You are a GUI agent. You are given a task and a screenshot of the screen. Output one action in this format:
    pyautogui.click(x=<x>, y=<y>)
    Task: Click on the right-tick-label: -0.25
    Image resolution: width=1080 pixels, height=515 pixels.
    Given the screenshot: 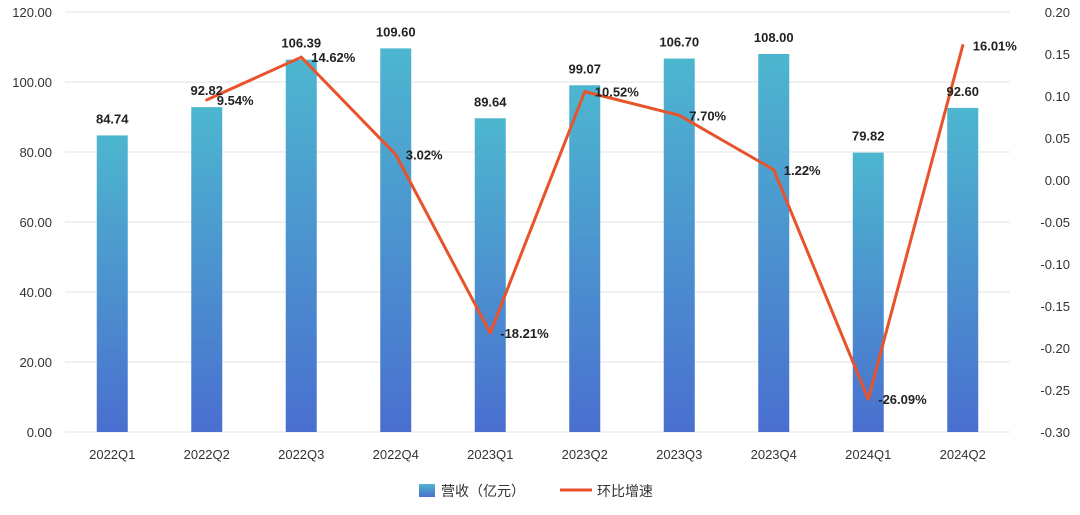 What is the action you would take?
    pyautogui.click(x=1055, y=390)
    